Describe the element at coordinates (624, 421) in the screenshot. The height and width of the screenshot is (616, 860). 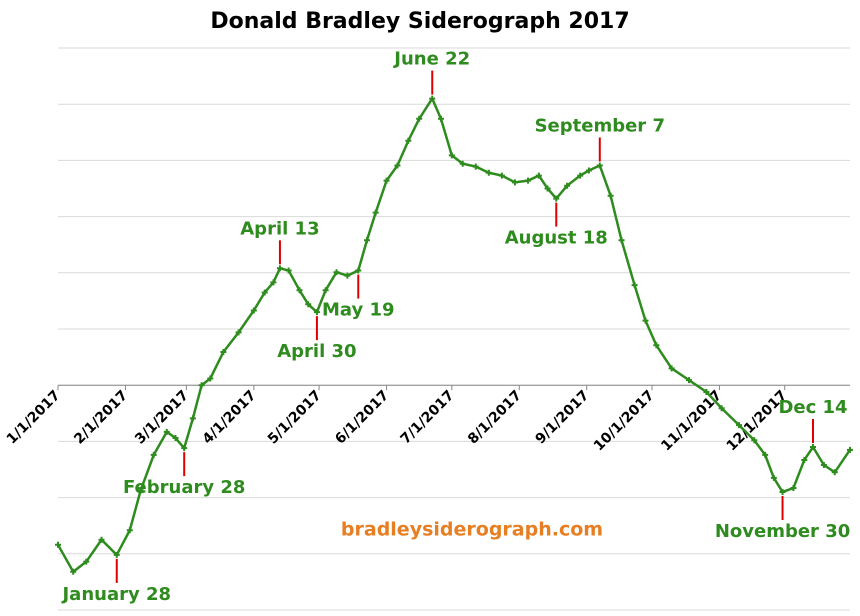
I see `x-tick-label: 10/1/2017` at that location.